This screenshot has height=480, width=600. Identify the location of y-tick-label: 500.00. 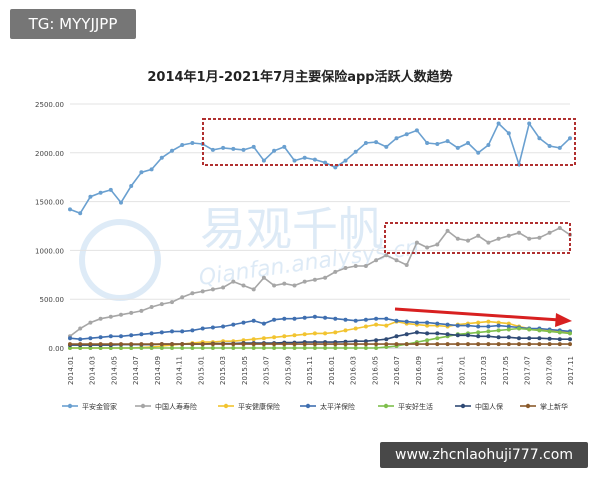
(52, 300).